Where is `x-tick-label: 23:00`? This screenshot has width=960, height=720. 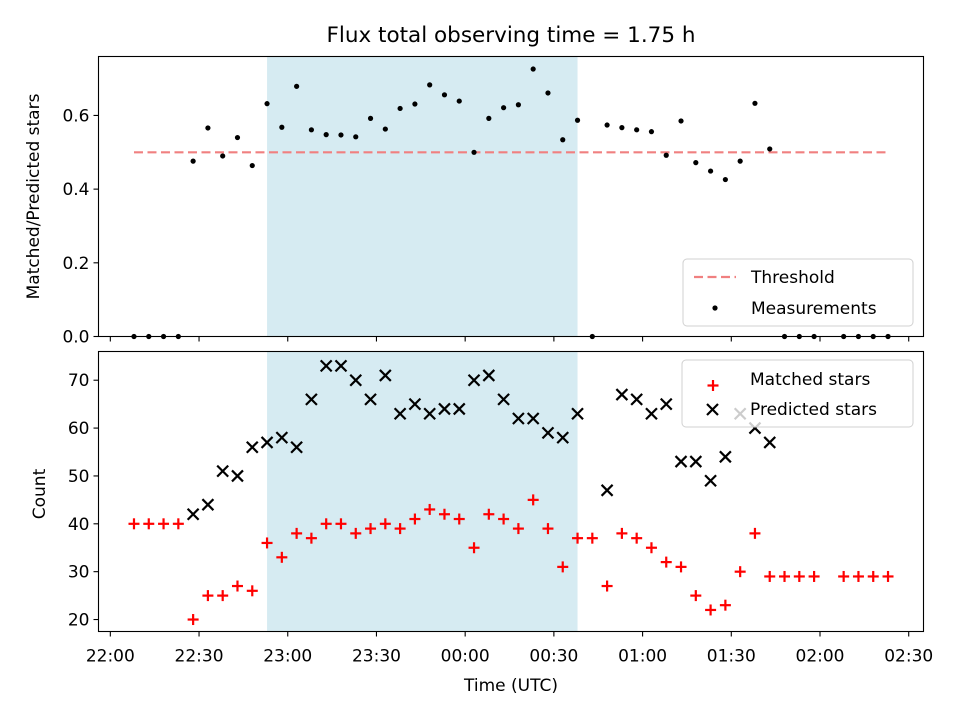 x-tick-label: 23:00 is located at coordinates (287, 657).